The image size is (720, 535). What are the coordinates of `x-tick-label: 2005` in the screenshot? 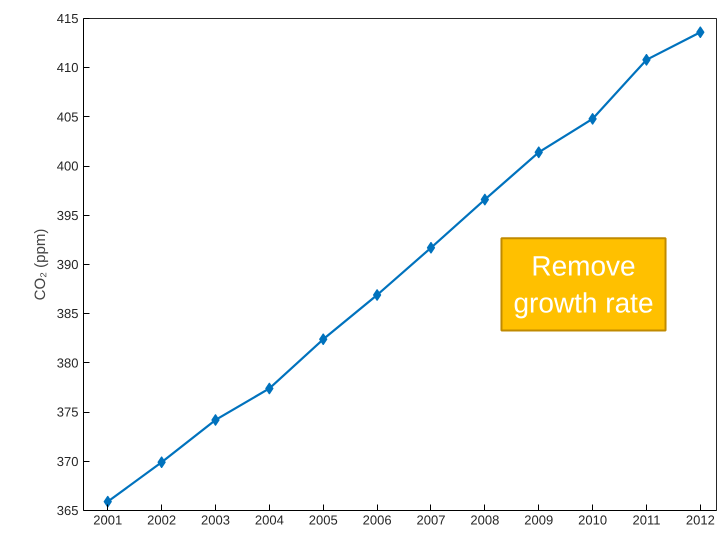 It's located at (323, 520).